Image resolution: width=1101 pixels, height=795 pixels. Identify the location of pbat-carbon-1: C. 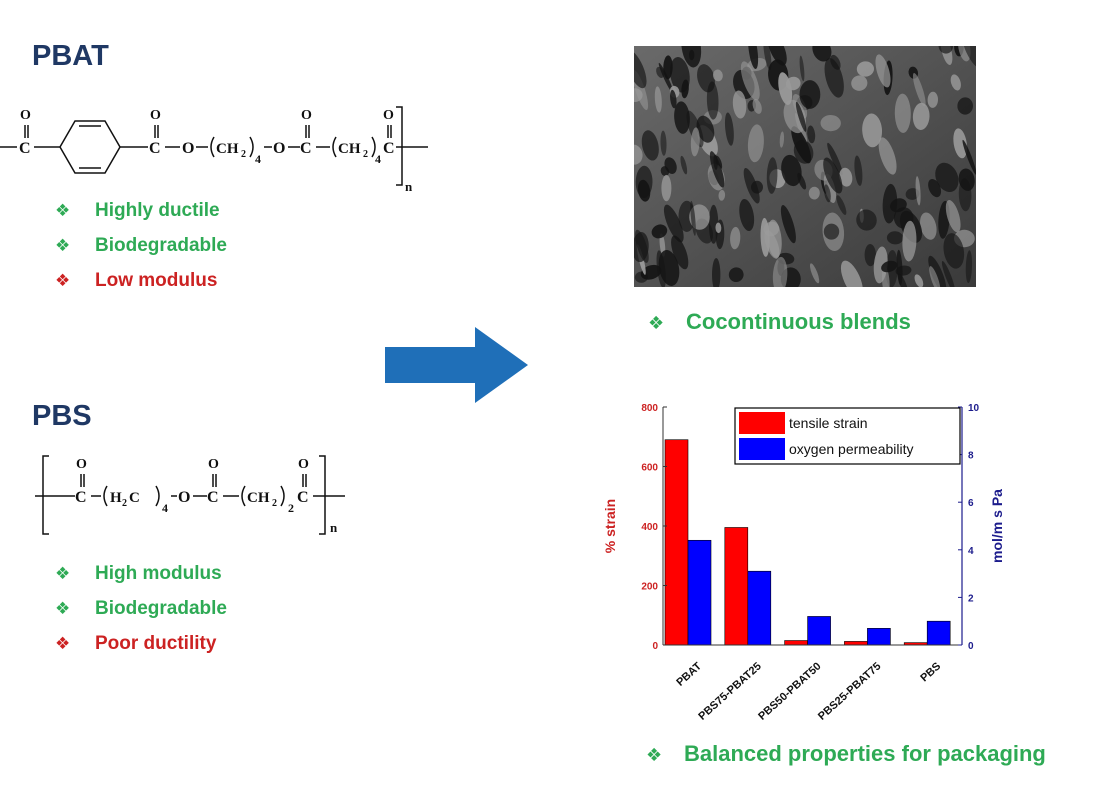
(25, 148).